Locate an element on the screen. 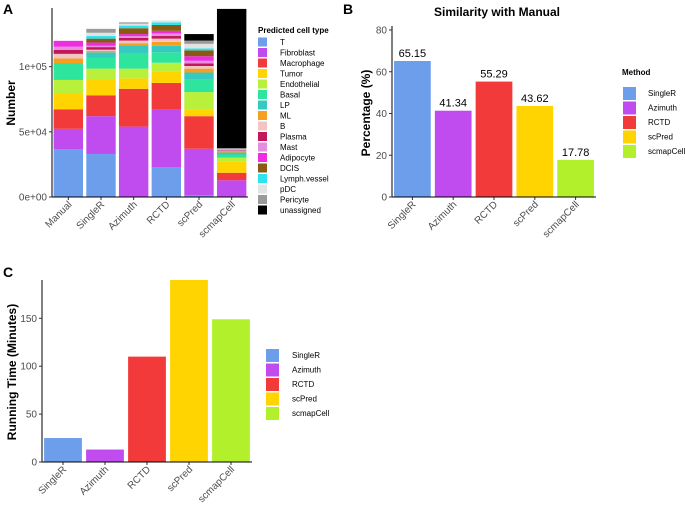  bar-segment-singler-tumor is located at coordinates (101, 87).